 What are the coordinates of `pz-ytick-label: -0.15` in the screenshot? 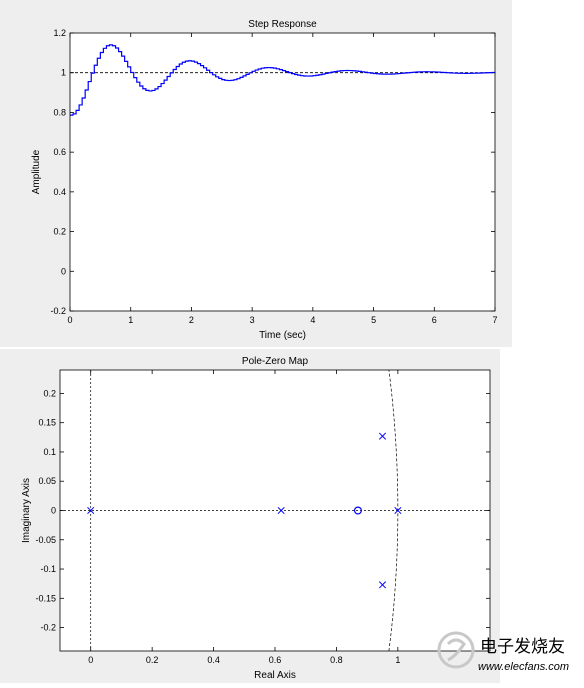 It's located at (45, 598).